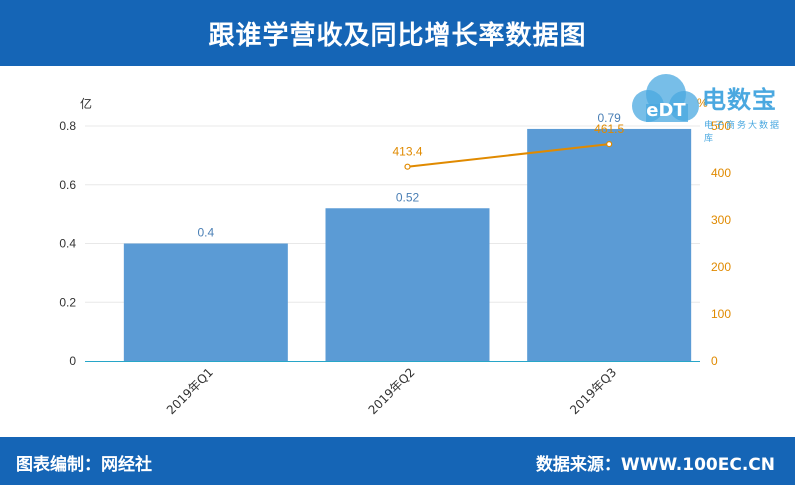 The width and height of the screenshot is (795, 485). I want to click on bar-value-label: 0.79, so click(609, 118).